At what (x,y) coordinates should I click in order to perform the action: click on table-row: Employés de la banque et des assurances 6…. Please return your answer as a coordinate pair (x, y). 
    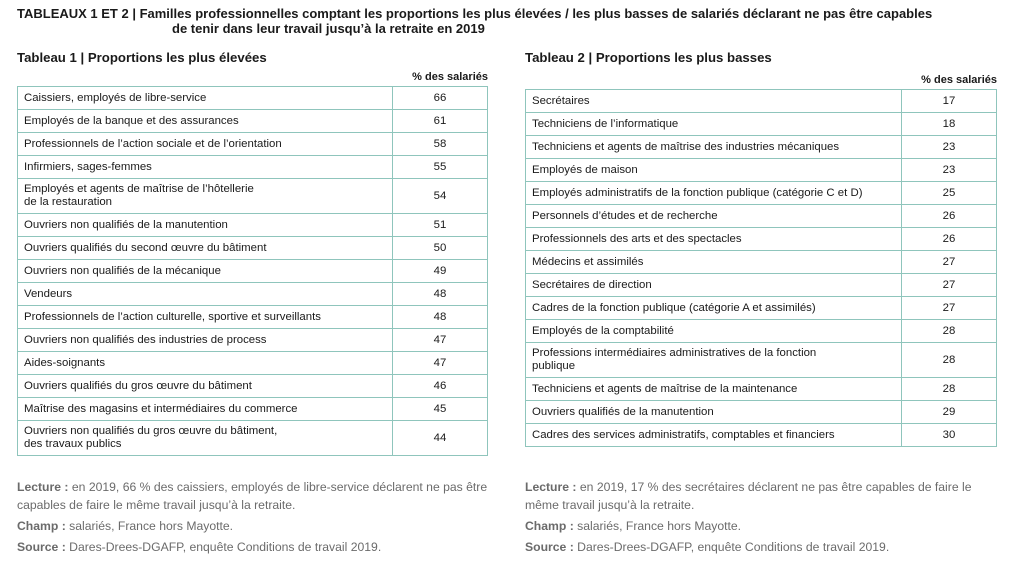
    Looking at the image, I should click on (252, 121).